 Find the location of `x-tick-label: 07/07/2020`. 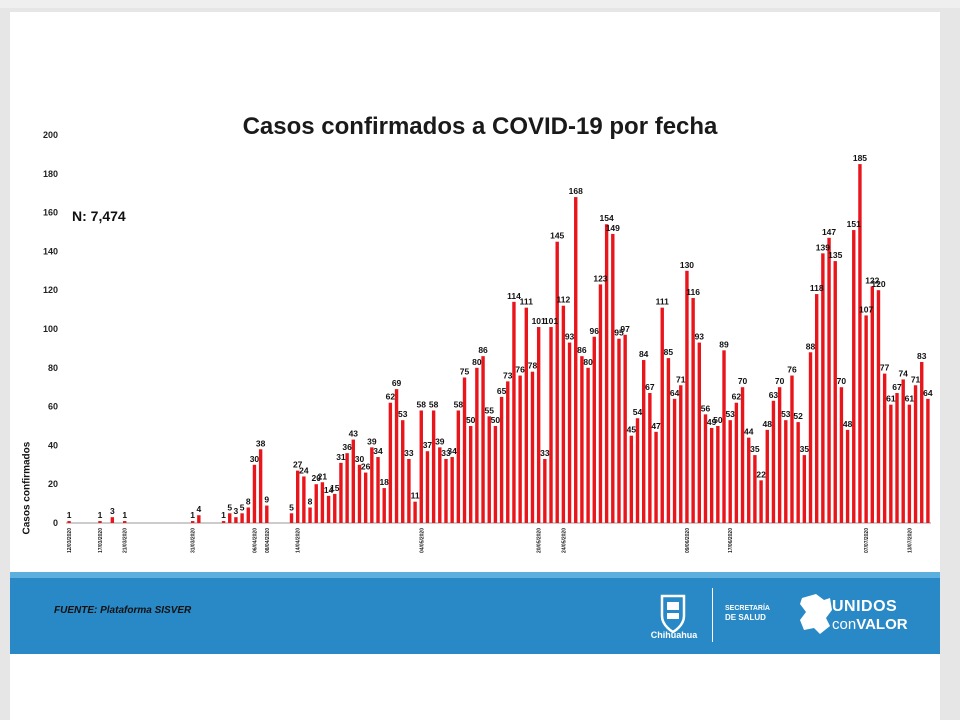

x-tick-label: 07/07/2020 is located at coordinates (867, 540).